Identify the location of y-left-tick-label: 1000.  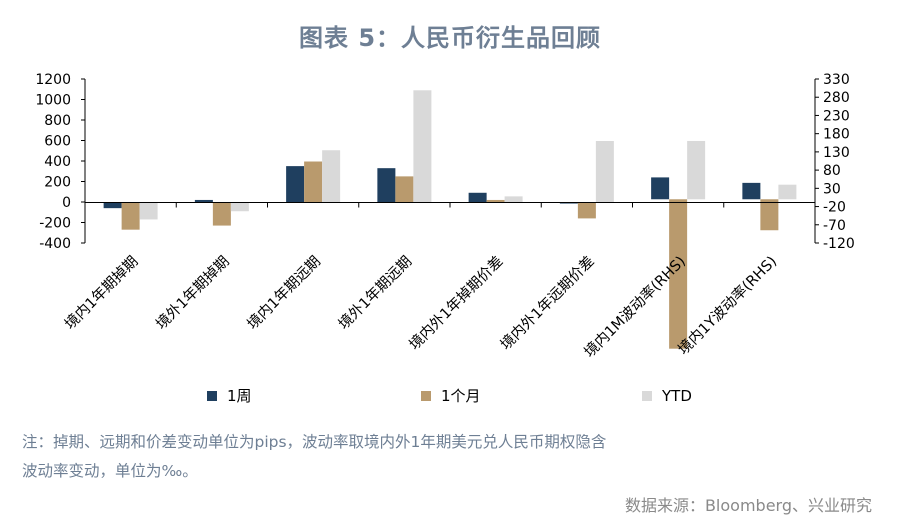
(53, 101).